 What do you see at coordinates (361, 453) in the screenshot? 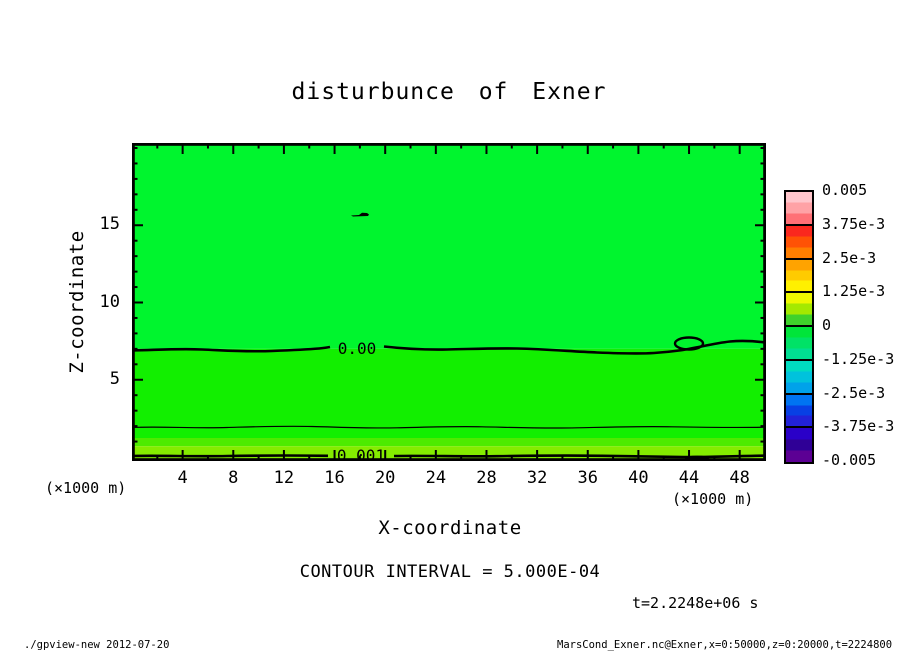
I see `contour-label-0.001: 0.001` at bounding box center [361, 453].